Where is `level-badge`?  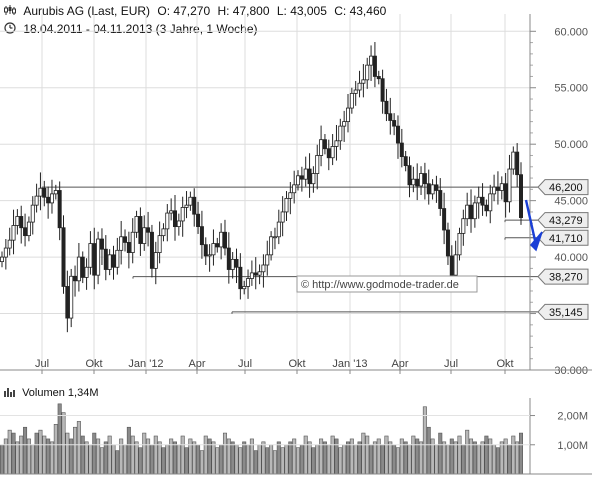
level-badge is located at coordinates (563, 276).